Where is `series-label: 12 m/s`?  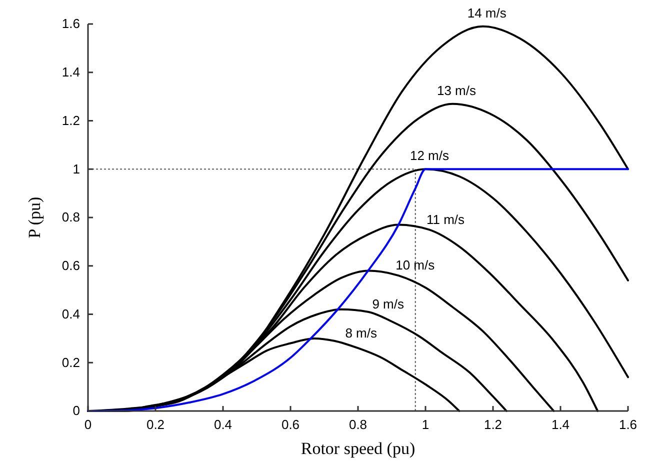 series-label: 12 m/s is located at coordinates (430, 156).